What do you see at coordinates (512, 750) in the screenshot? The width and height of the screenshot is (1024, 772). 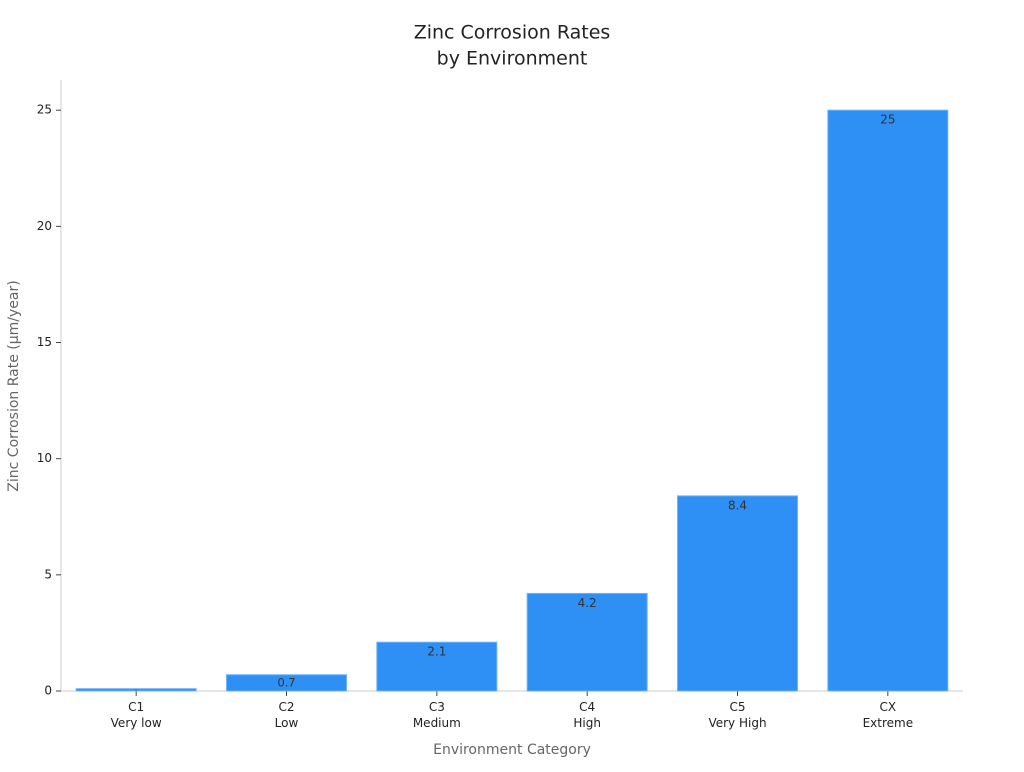 I see `x-axis-label: Environment Category` at bounding box center [512, 750].